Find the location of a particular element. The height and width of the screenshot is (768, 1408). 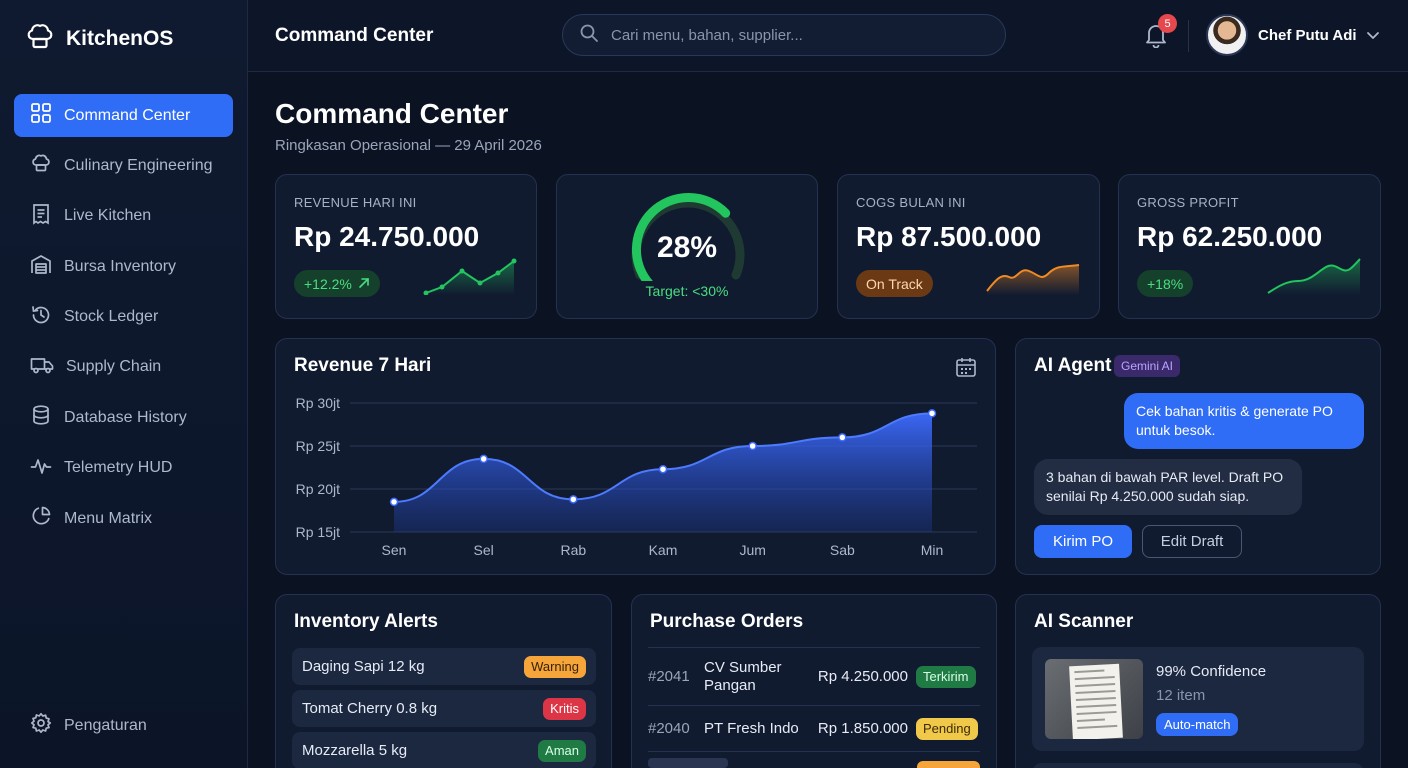

ai-agent-title: AI Agent is located at coordinates (1073, 365).